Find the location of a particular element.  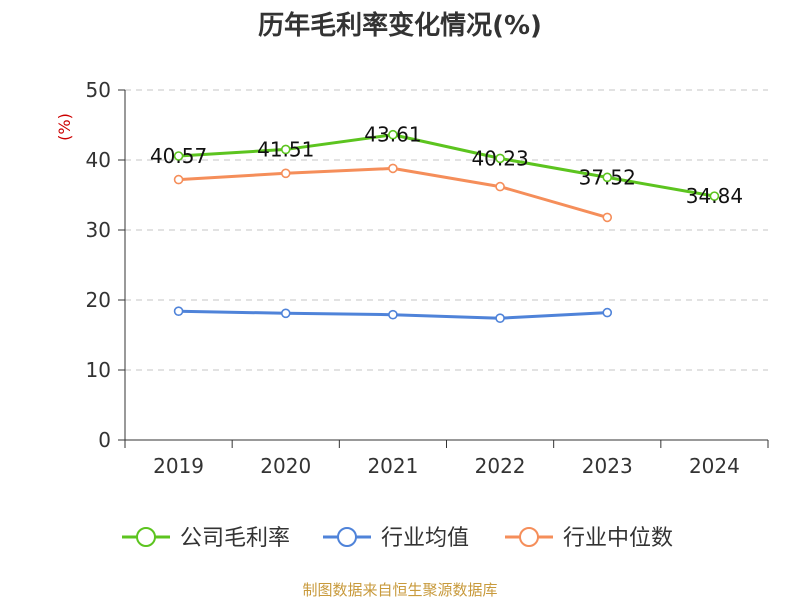

y-tick-label: 20 is located at coordinates (98, 300).